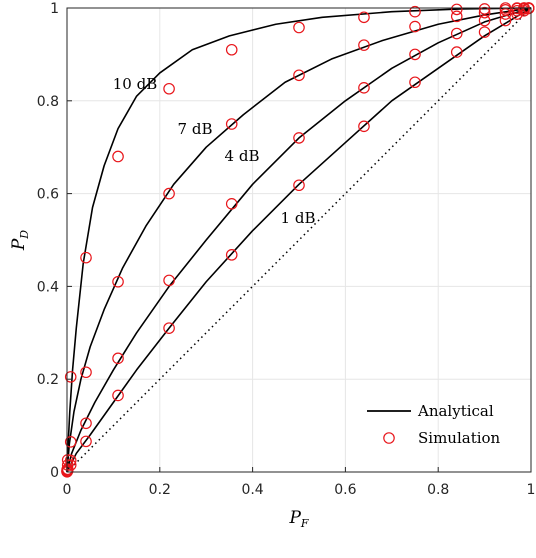  I want to click on y-tick-label: 1, so click(54, 9).